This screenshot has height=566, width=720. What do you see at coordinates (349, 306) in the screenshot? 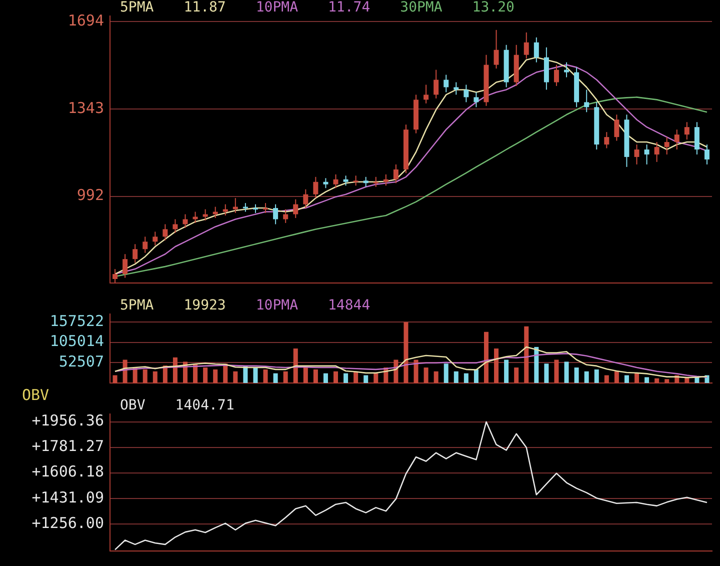
I see `text: 14844` at bounding box center [349, 306].